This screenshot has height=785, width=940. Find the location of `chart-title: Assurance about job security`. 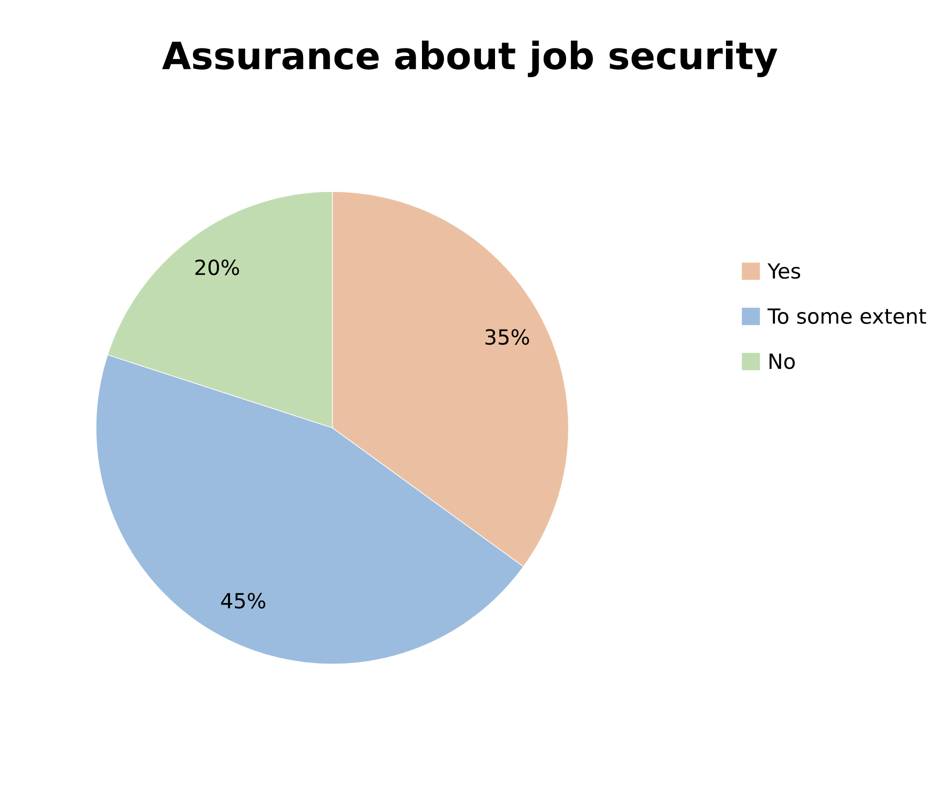

chart-title: Assurance about job security is located at coordinates (470, 59).